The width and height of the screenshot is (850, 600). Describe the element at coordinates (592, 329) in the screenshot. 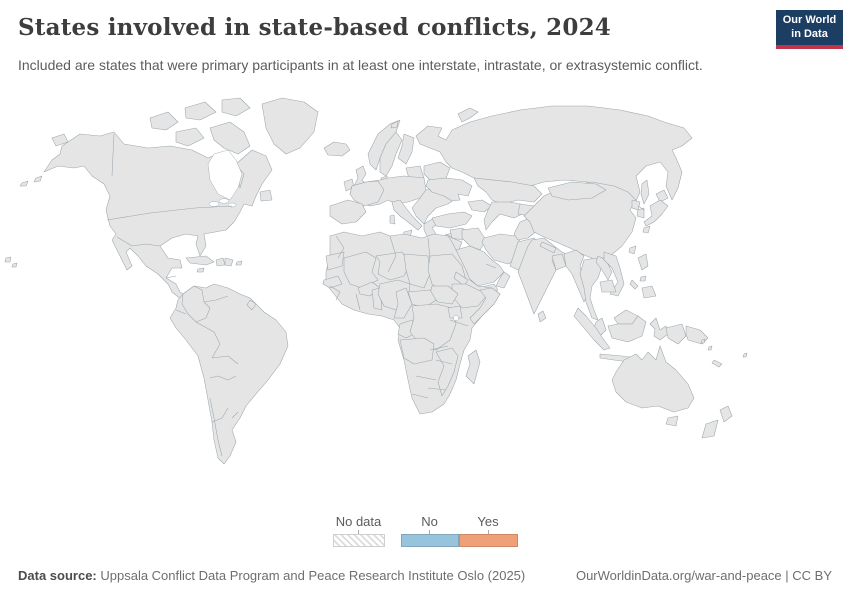

I see `country-indonesia-sumatra` at that location.